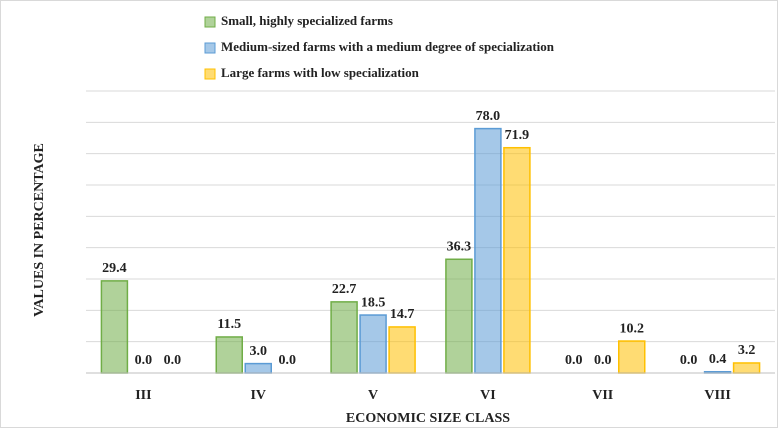 This screenshot has height=429, width=779. What do you see at coordinates (517, 135) in the screenshot?
I see `data-label: 71.9` at bounding box center [517, 135].